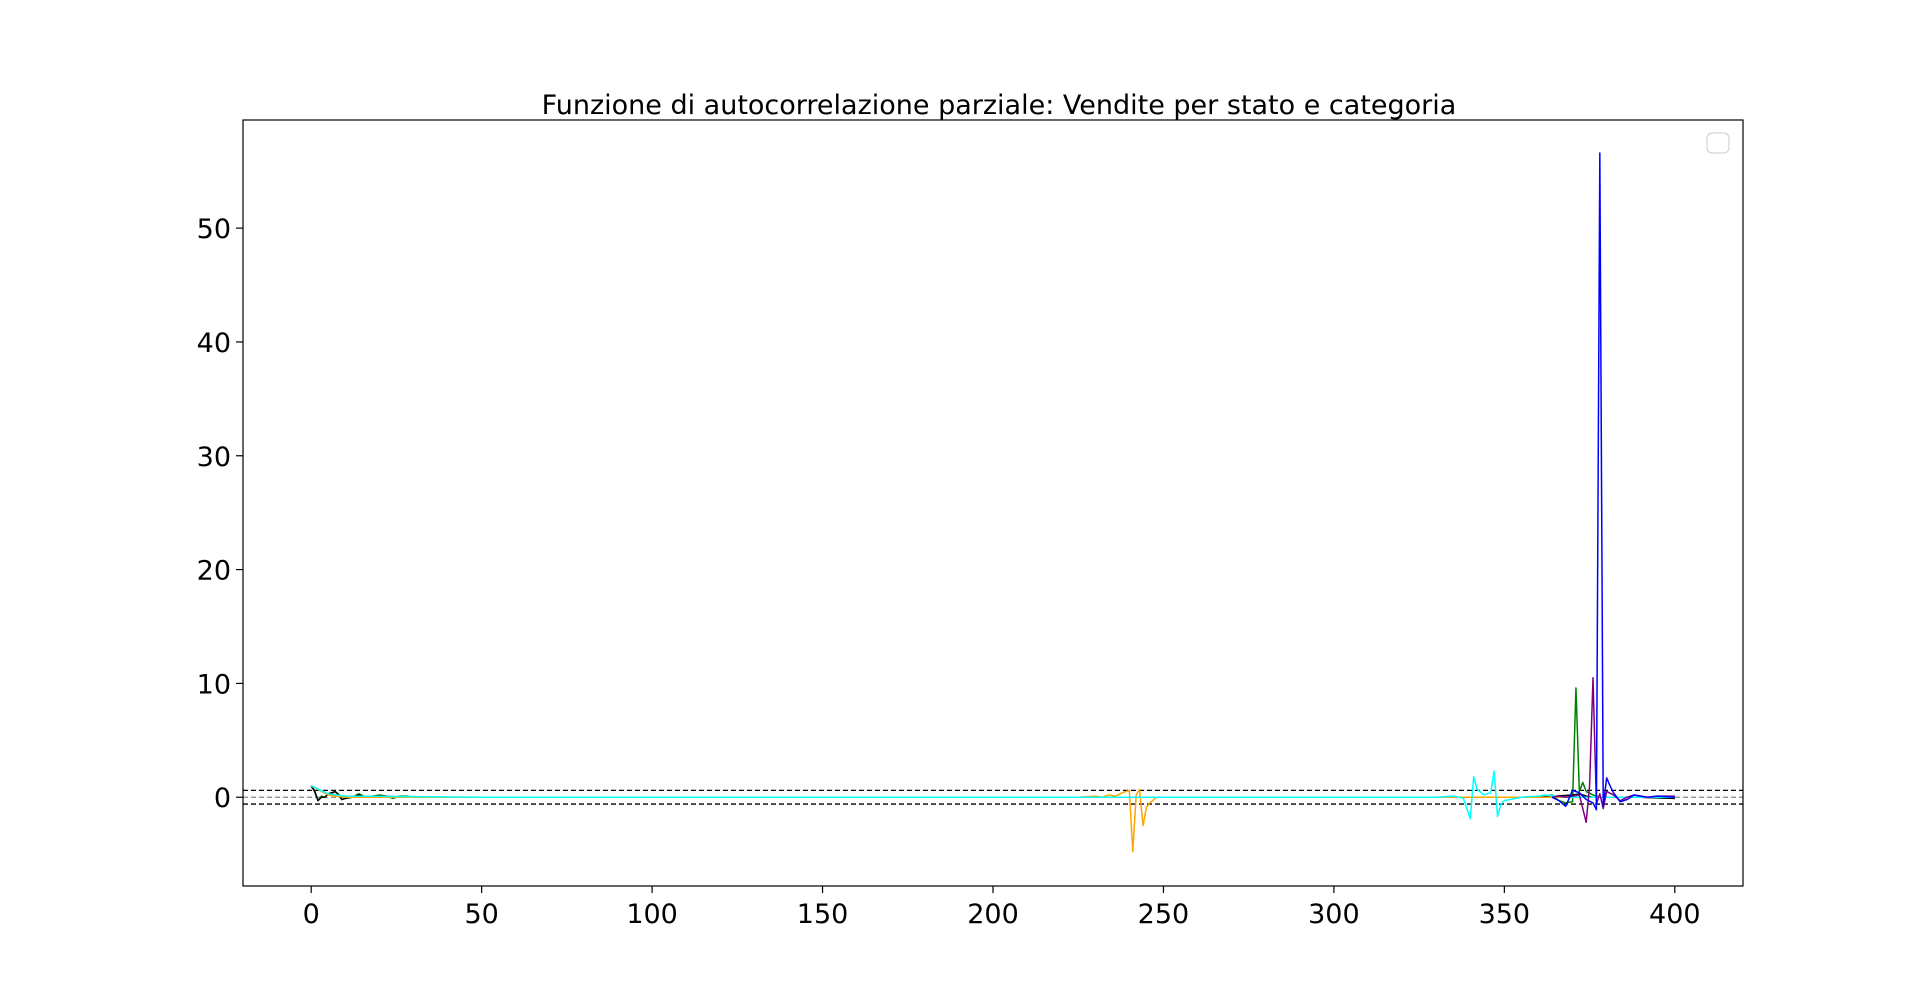  Describe the element at coordinates (481, 914) in the screenshot. I see `x-tick-label: 50` at that location.